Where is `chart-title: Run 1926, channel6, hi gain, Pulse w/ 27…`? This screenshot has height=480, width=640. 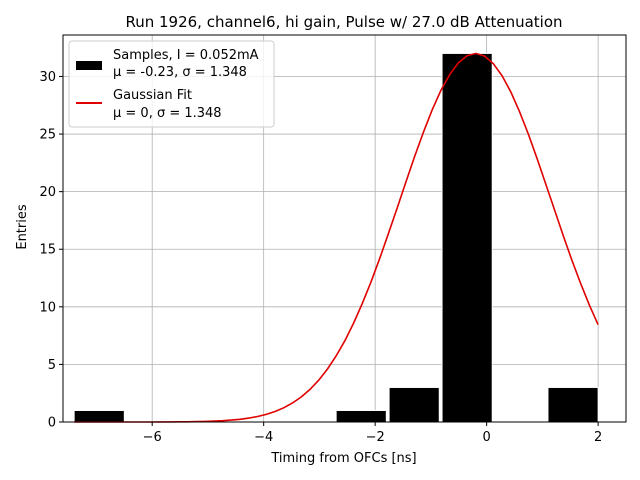 chart-title: Run 1926, channel6, hi gain, Pulse w/ 27… is located at coordinates (343, 22).